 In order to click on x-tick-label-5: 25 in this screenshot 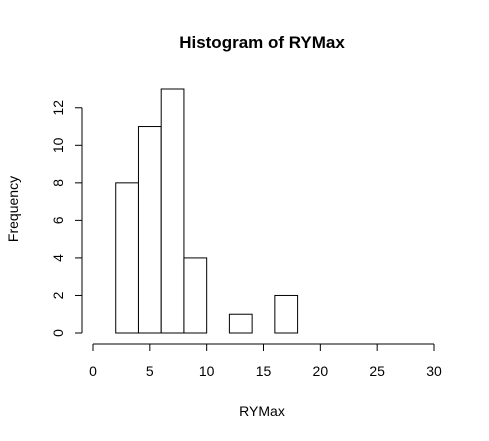, I will do `click(377, 371)`.